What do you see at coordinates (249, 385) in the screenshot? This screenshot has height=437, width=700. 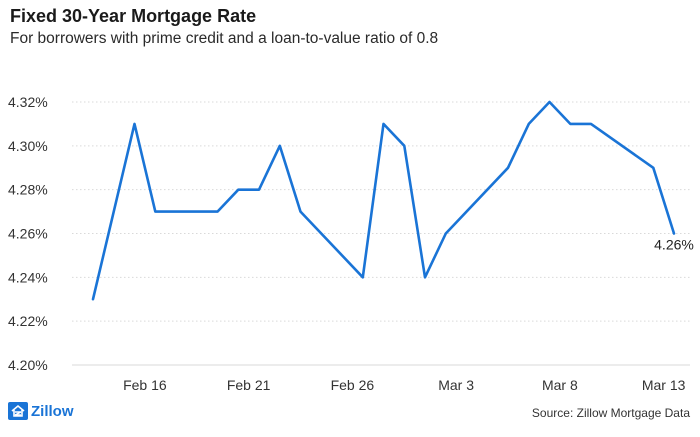 I see `x-tick-label: Feb 21` at bounding box center [249, 385].